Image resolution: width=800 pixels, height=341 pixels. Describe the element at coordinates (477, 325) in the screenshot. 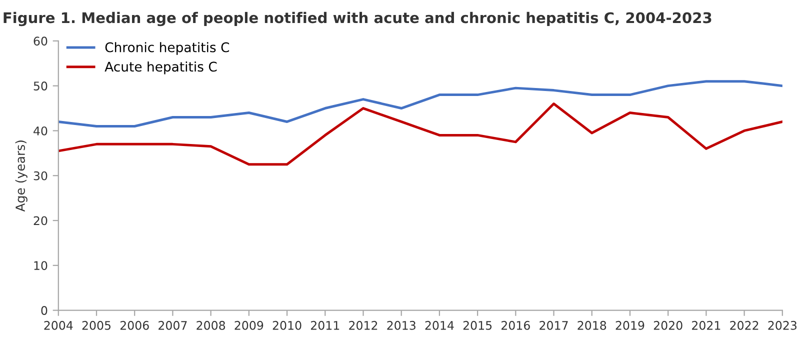

I see `x-tick-label: 2015` at that location.